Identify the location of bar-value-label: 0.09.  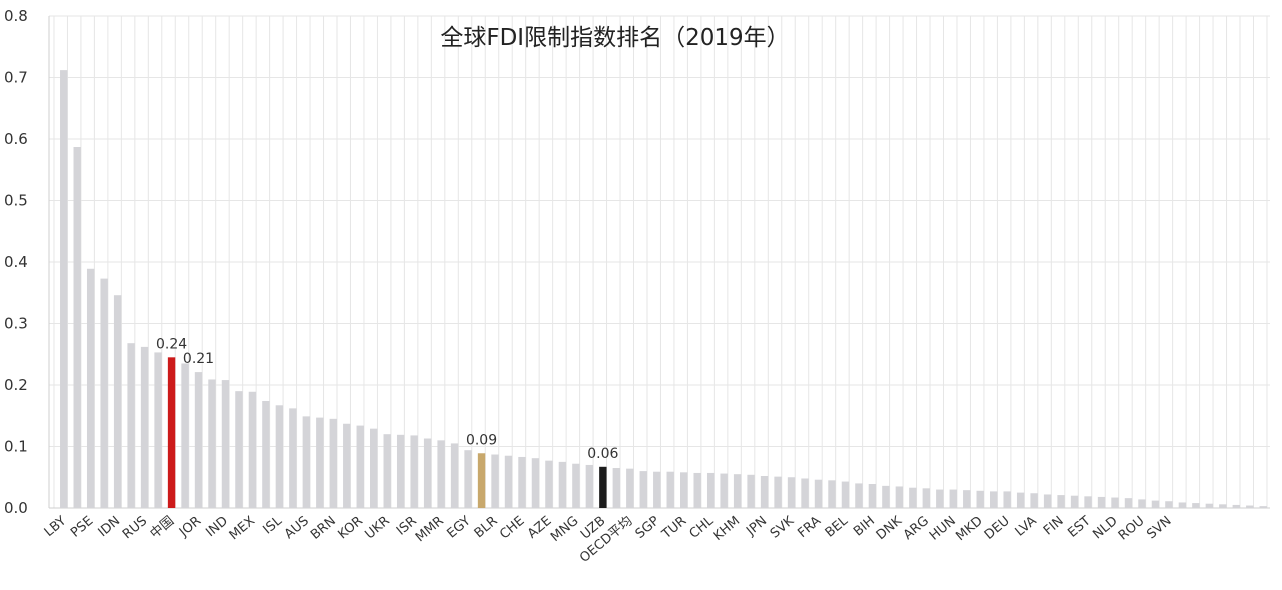
(481, 440).